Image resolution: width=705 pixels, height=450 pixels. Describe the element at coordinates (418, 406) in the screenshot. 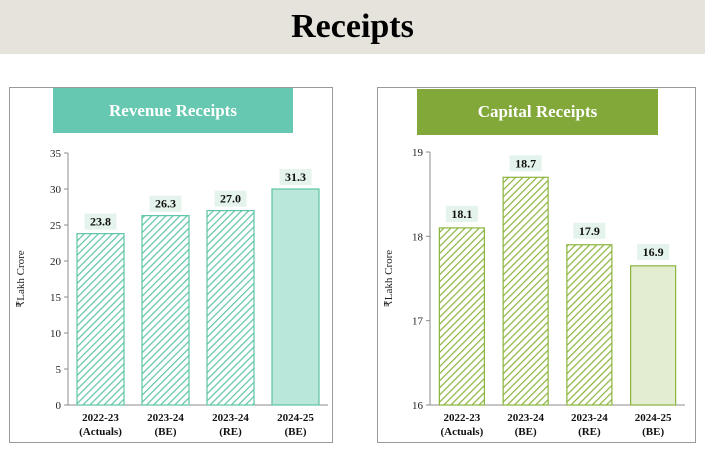

I see `y-tick-label: 16` at that location.